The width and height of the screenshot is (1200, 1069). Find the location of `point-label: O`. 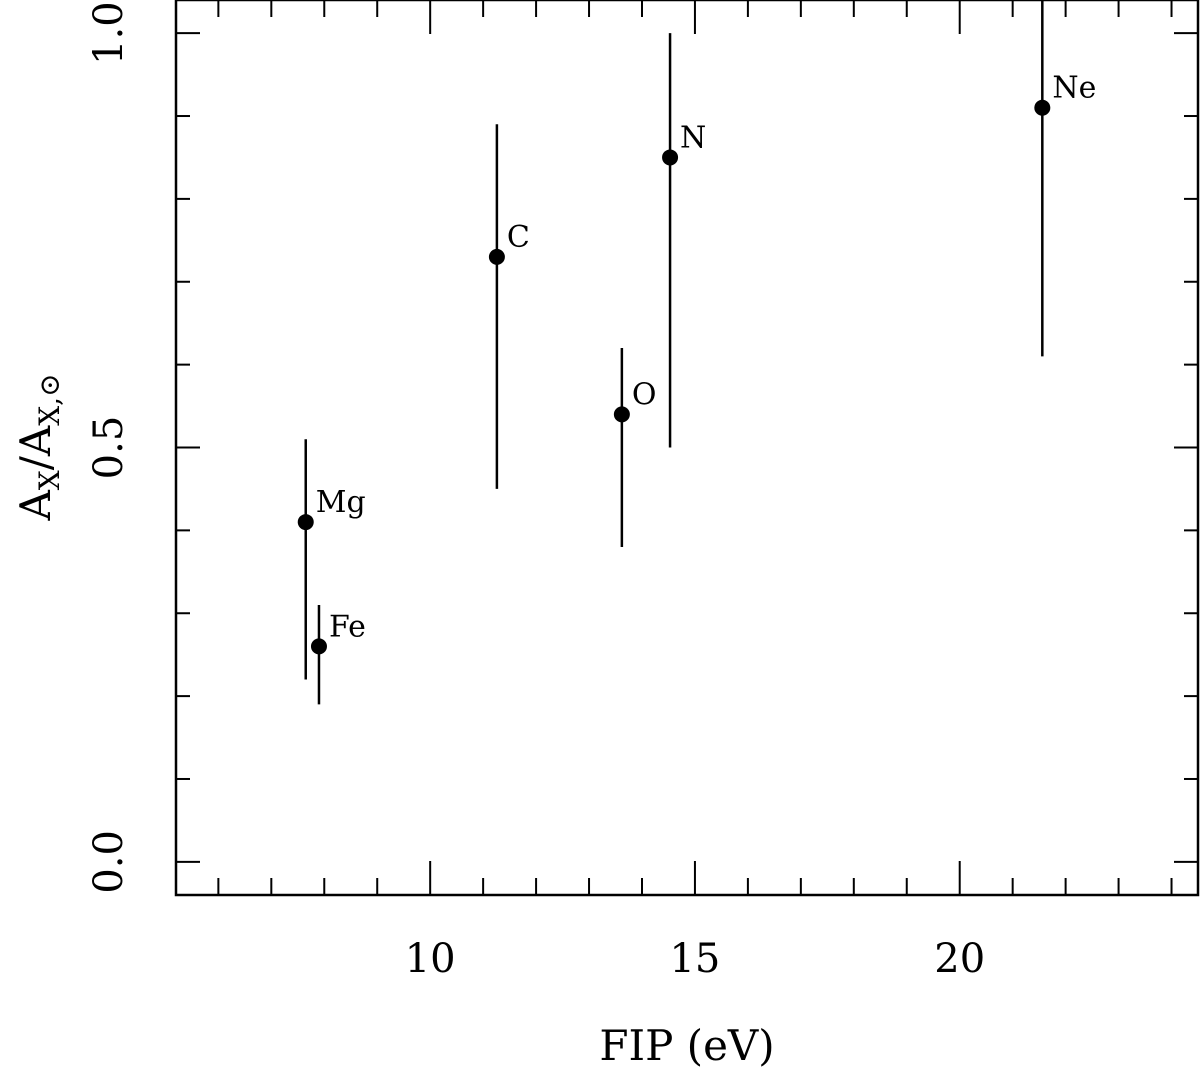

point-label: O is located at coordinates (644, 394).